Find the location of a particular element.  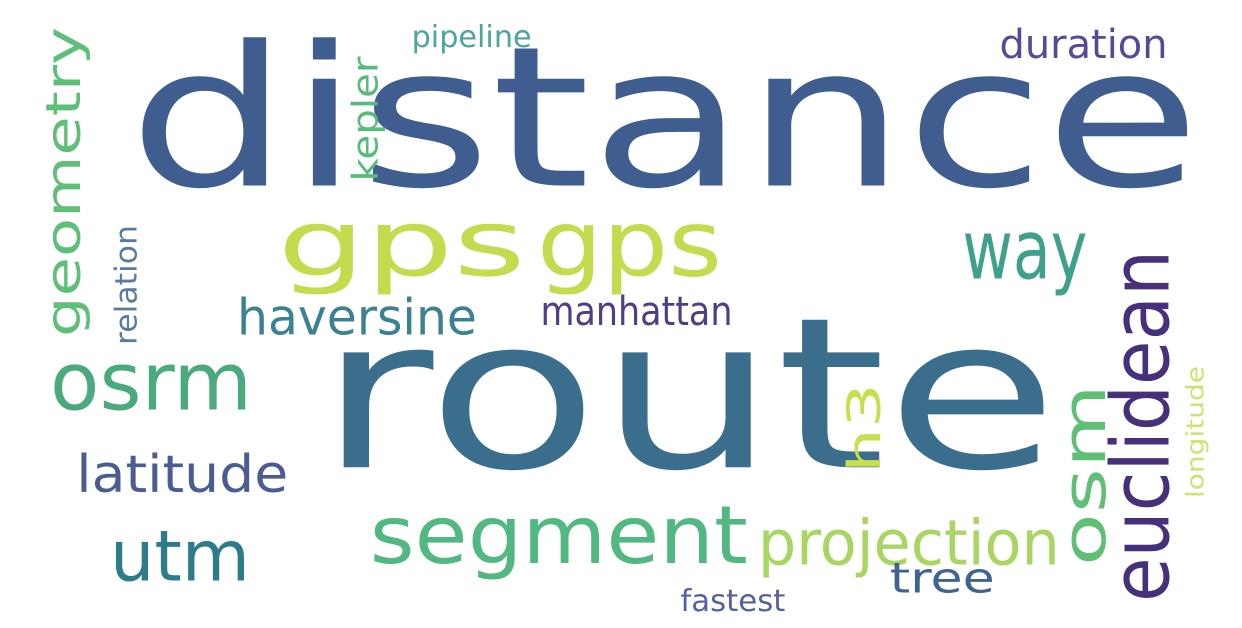

word-relation: relation is located at coordinates (127, 285).